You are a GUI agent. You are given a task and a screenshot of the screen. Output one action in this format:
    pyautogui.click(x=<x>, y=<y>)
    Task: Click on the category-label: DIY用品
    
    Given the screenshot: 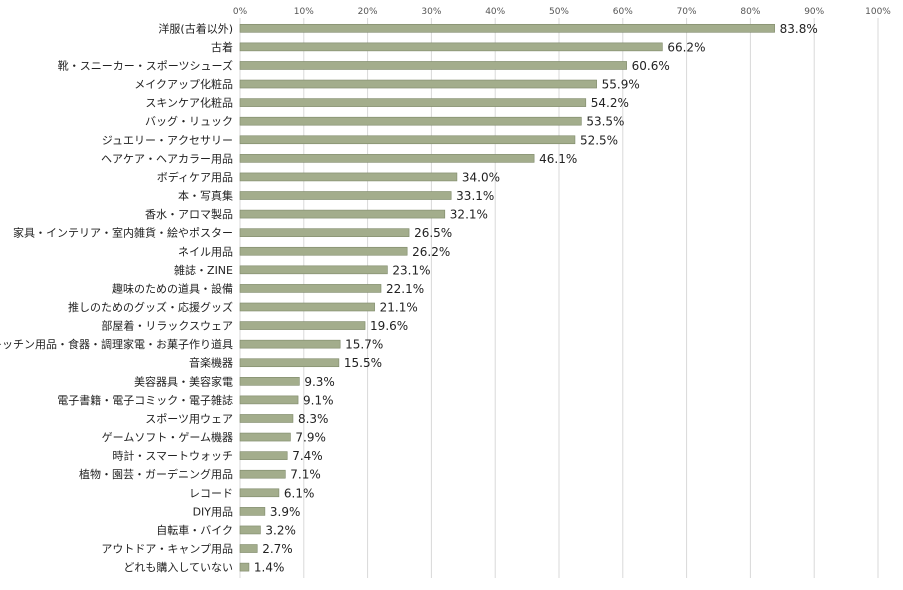 What is the action you would take?
    pyautogui.click(x=213, y=511)
    